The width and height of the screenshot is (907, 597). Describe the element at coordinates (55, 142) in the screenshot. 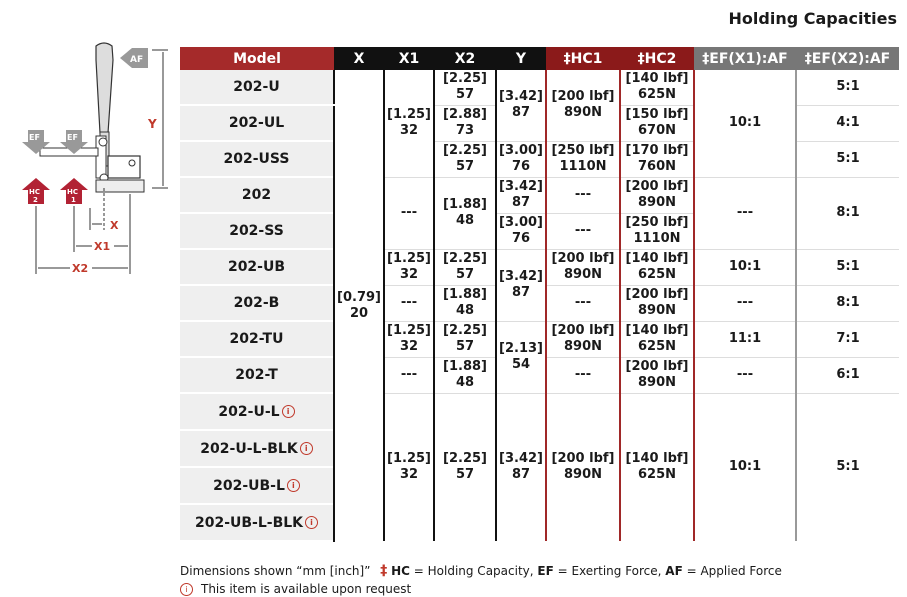

I see `ef-arrow-icon: EF EF` at that location.